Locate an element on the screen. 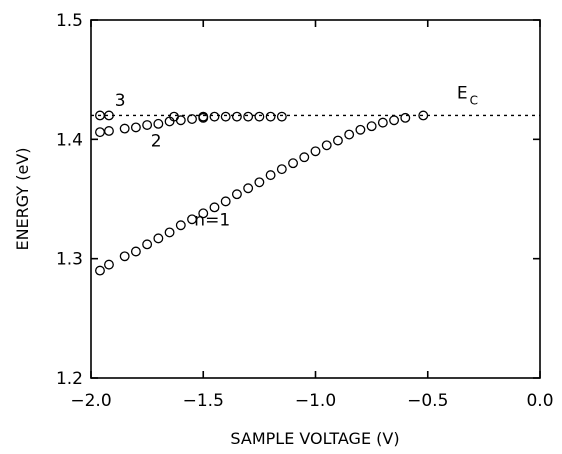  ec-label-subscript: C is located at coordinates (474, 100).